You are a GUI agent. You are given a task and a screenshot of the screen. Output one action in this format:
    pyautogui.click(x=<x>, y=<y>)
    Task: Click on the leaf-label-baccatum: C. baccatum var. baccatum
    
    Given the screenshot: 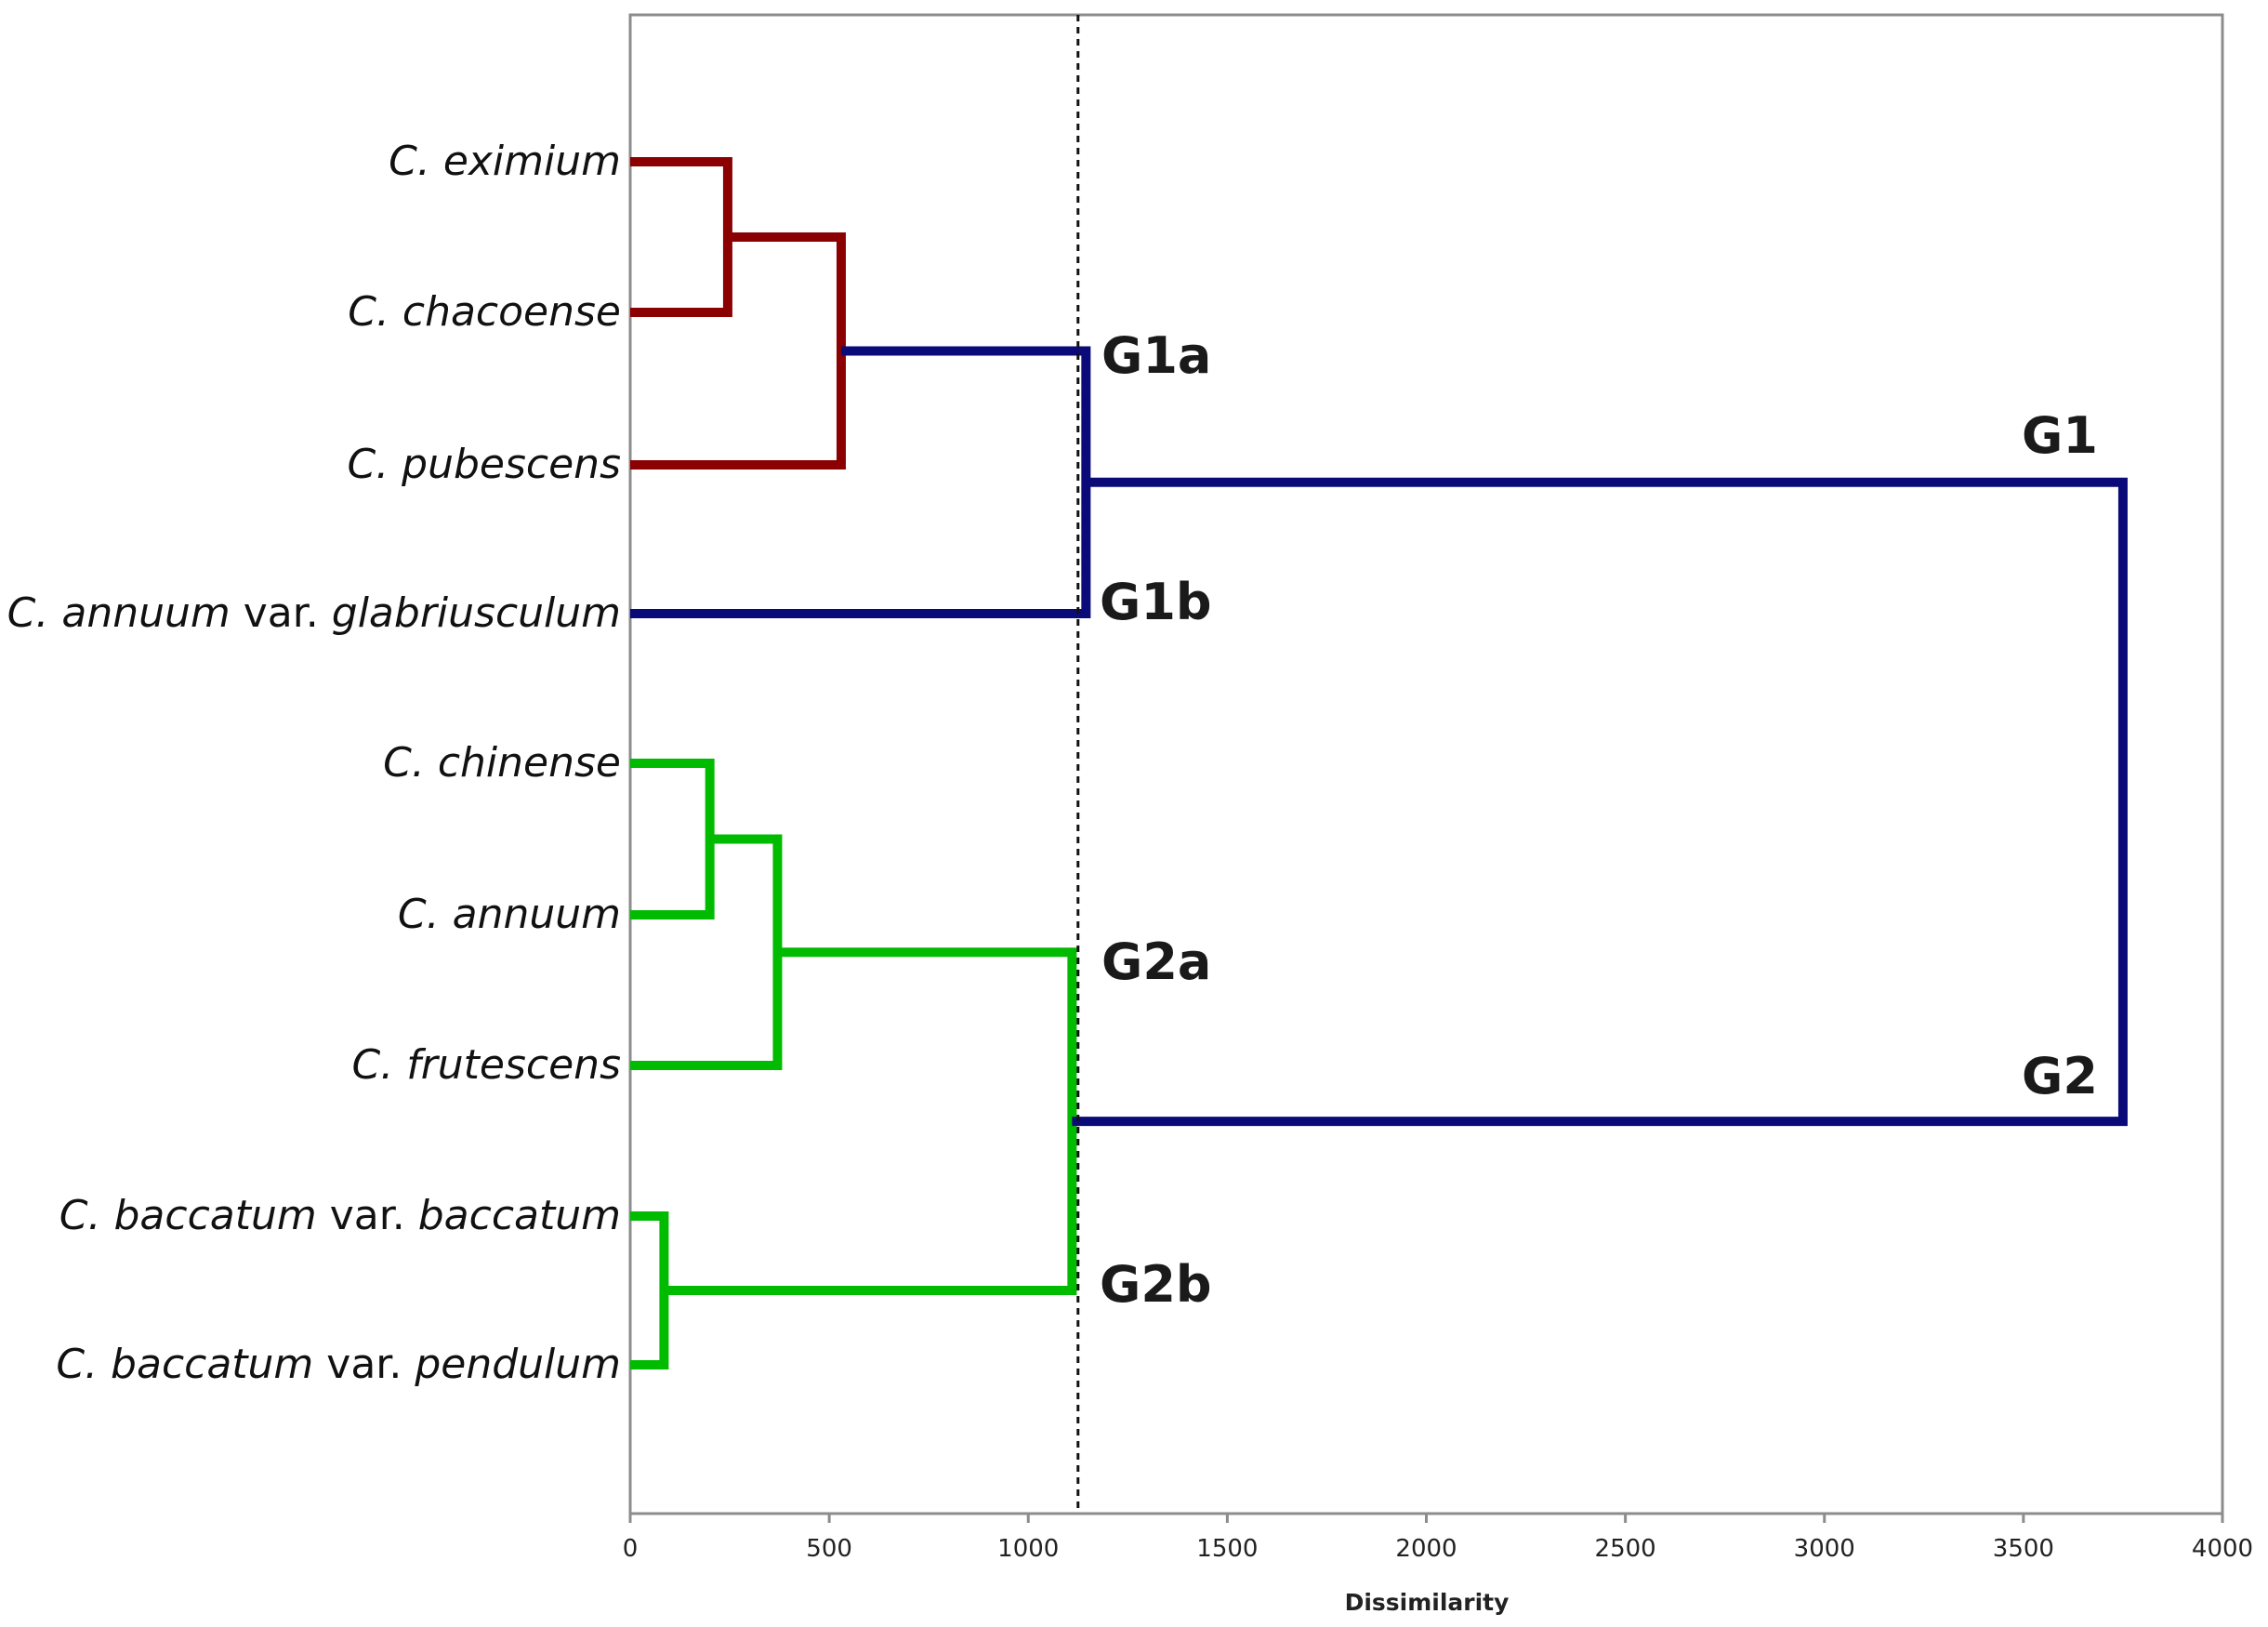 What is the action you would take?
    pyautogui.click(x=340, y=1215)
    